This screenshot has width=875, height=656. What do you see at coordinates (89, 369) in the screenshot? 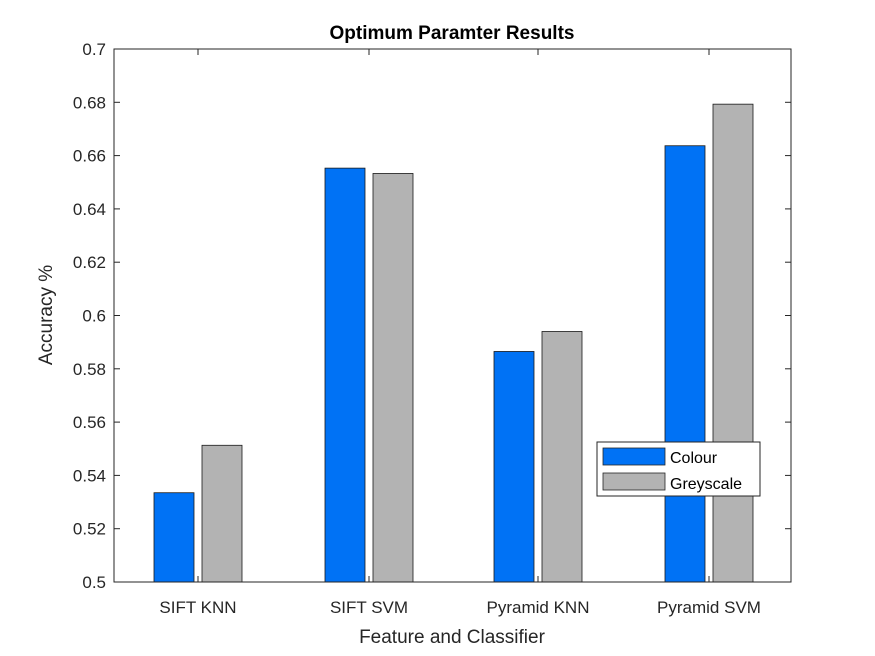
I see `y-tick-label: 0.58` at bounding box center [89, 369].